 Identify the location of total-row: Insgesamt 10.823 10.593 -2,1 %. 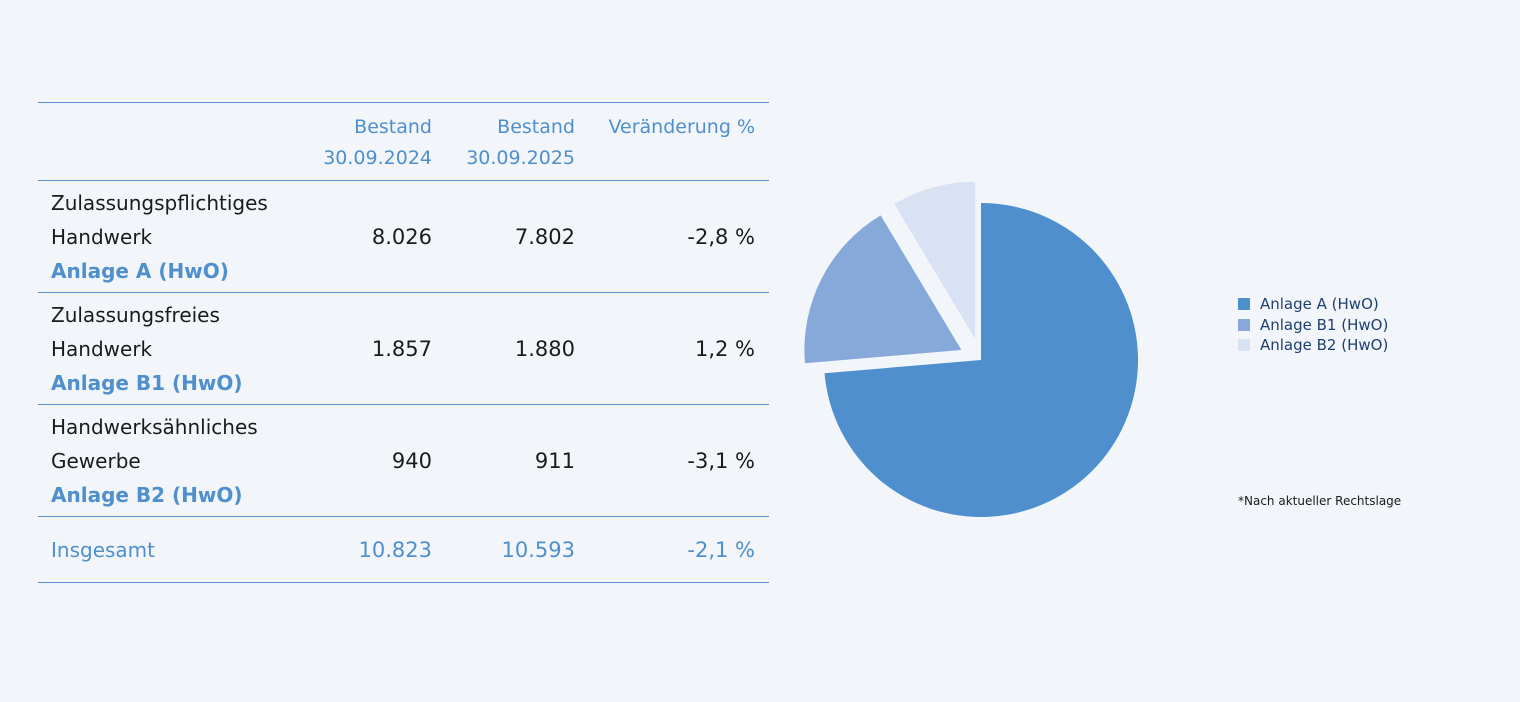
(403, 550).